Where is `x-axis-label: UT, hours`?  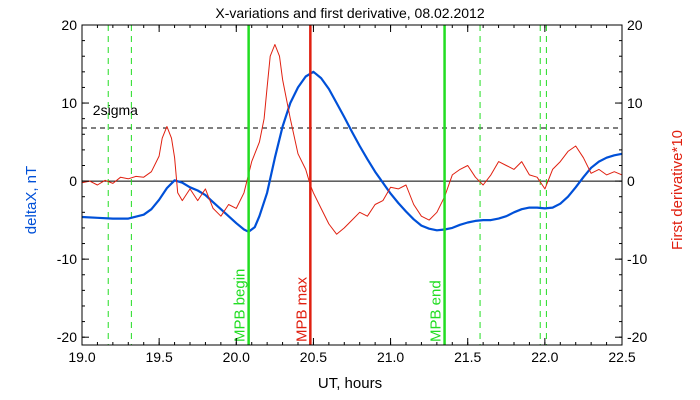 x-axis-label: UT, hours is located at coordinates (350, 383).